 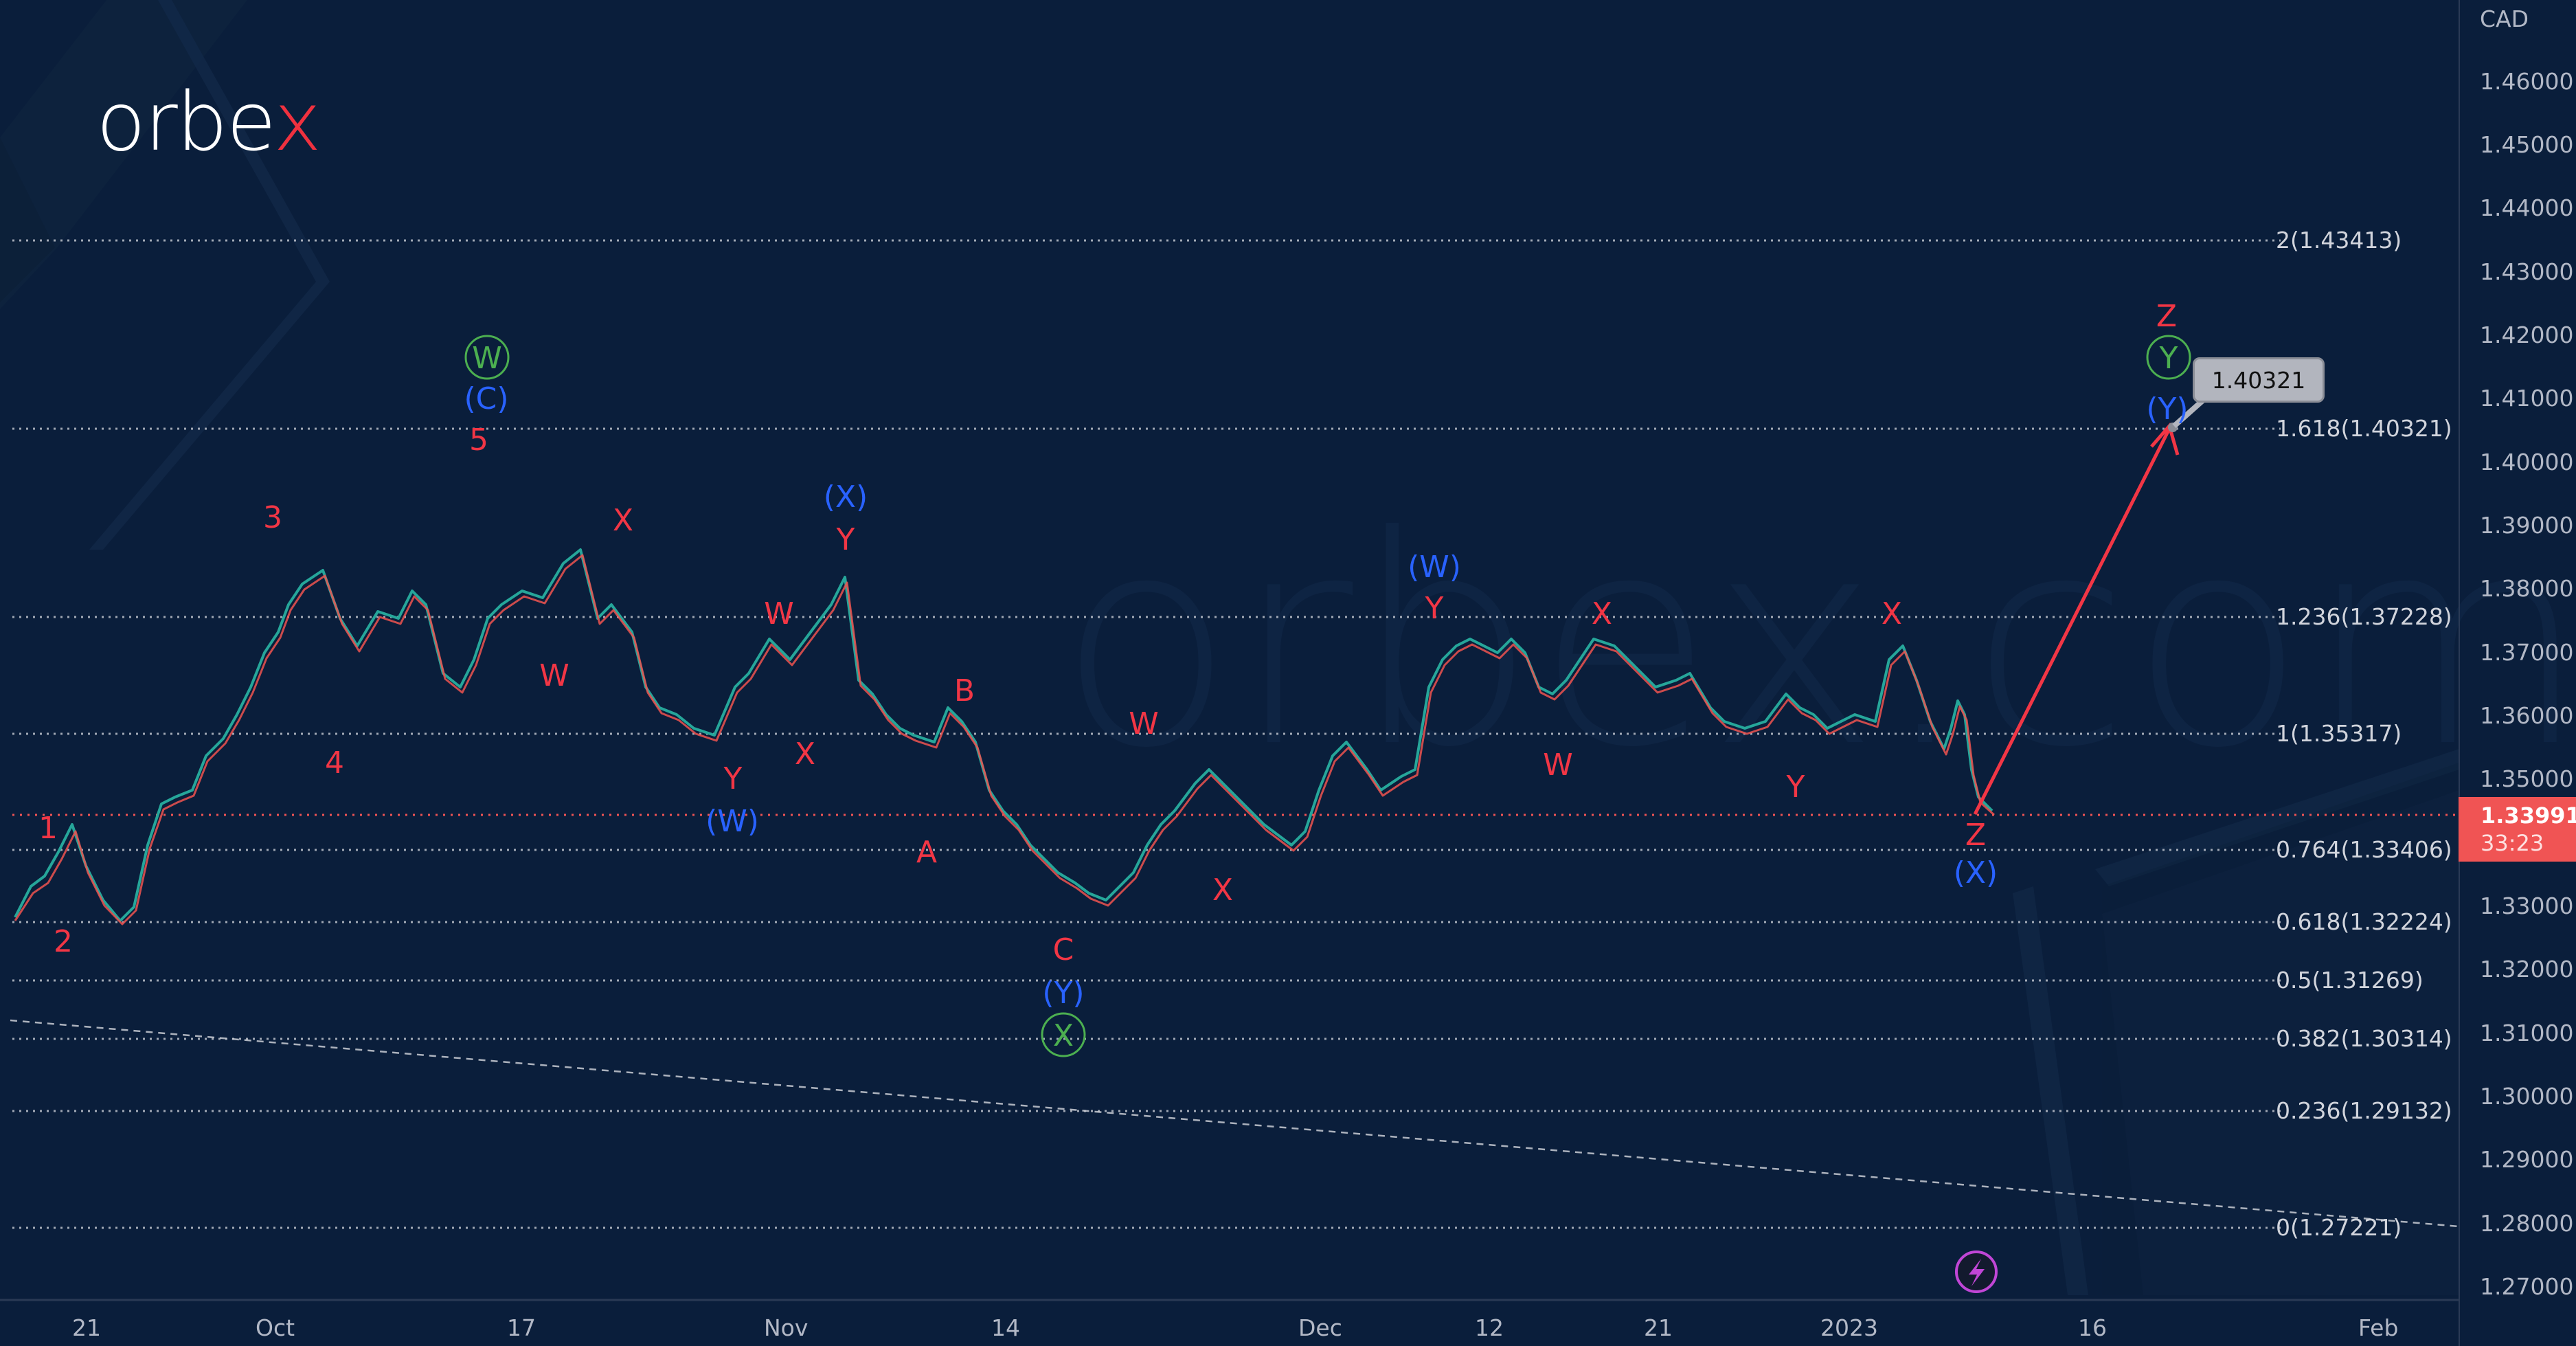 I want to click on svg-text: 1, so click(x=48, y=828).